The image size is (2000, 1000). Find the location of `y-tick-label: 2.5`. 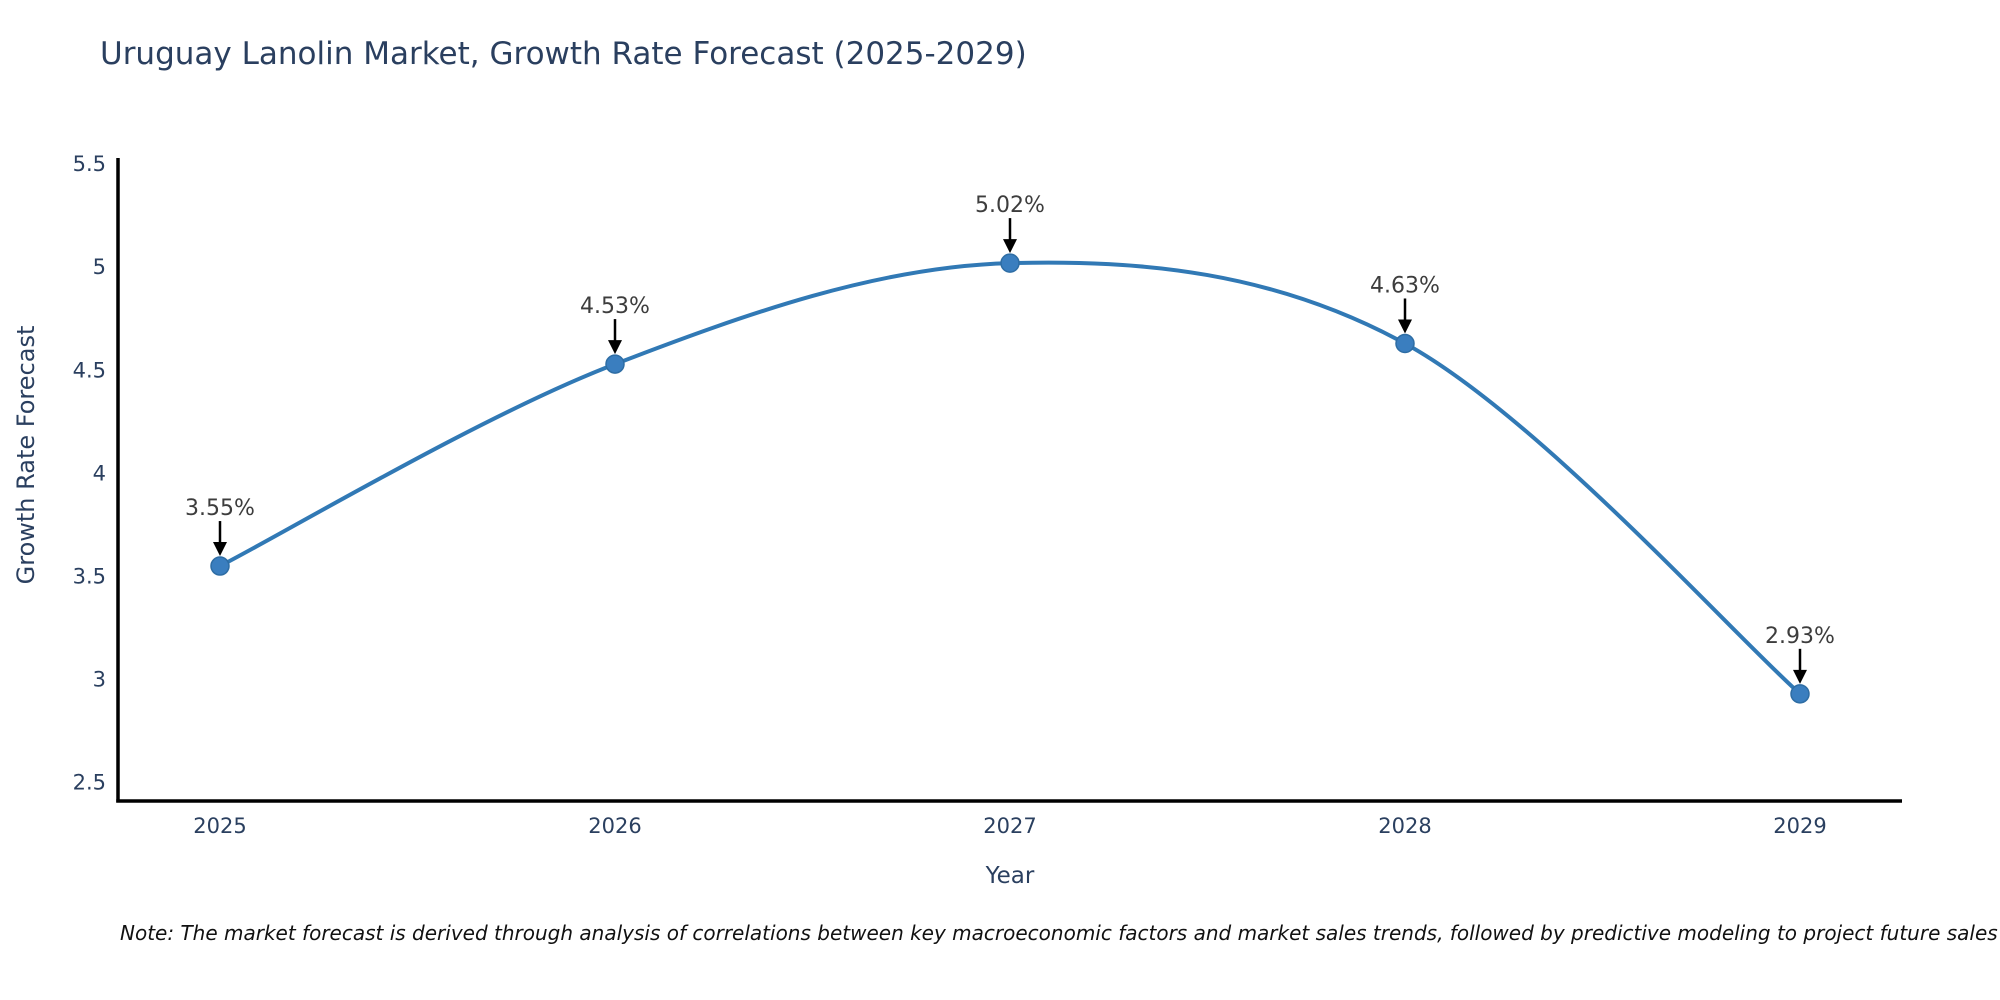

y-tick-label: 2.5 is located at coordinates (89, 782).